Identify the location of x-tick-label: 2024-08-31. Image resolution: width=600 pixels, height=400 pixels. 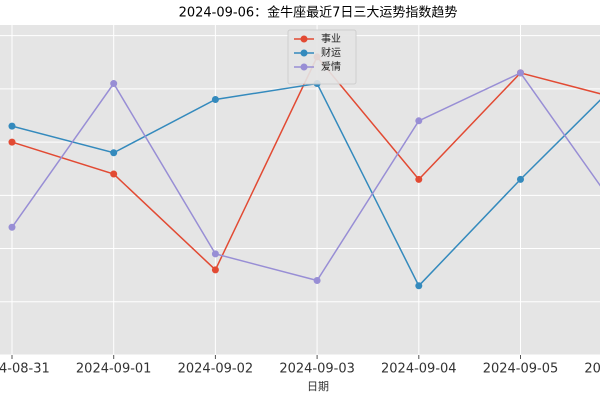
(25, 369).